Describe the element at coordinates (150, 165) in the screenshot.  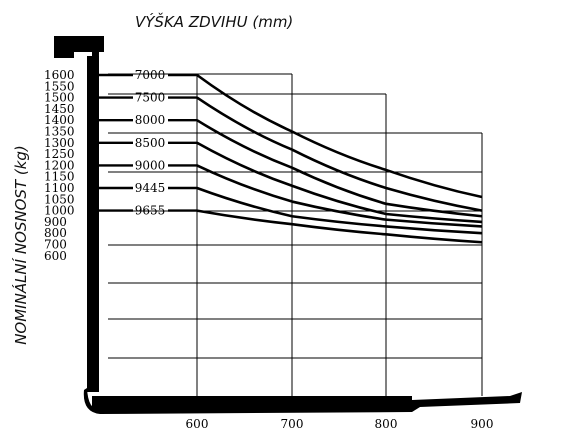
I see `series-label: 9000` at that location.